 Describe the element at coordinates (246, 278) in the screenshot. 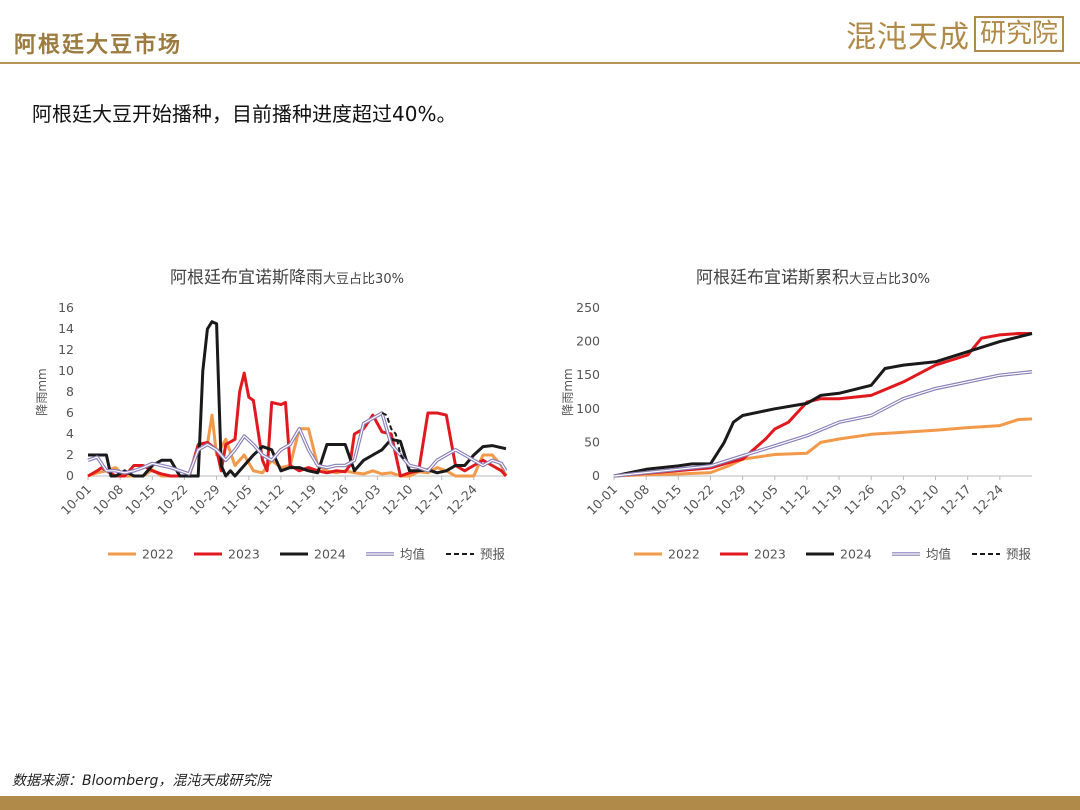

I see `chart-title-main: 阿根廷布宜诺斯降雨` at that location.